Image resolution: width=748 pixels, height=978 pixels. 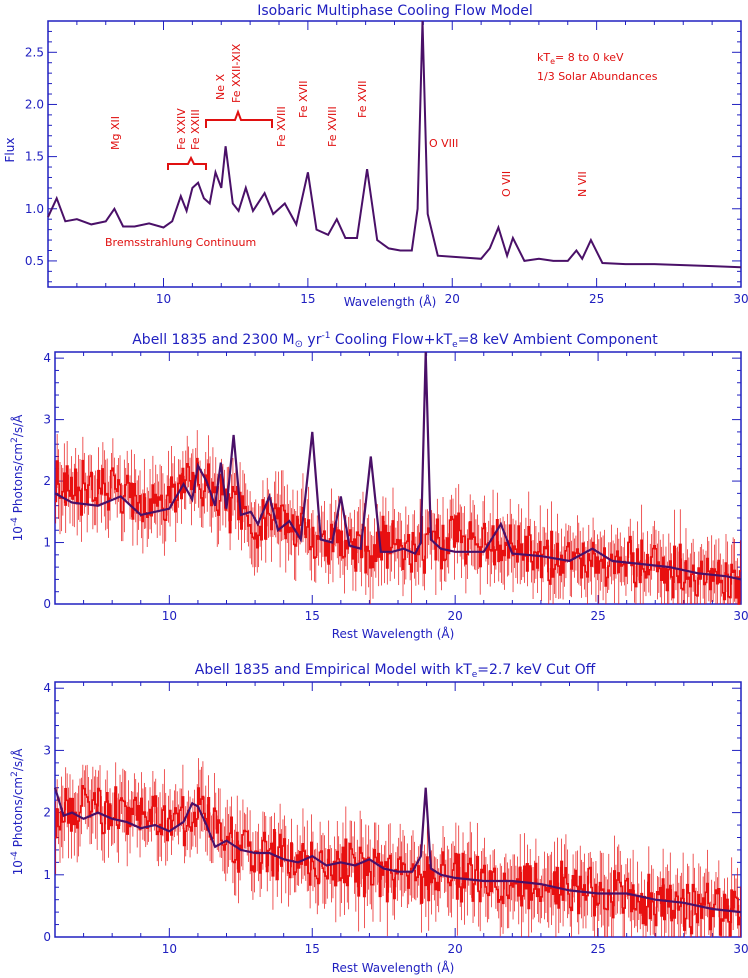 I want to click on panel1-xtick-label: 30, so click(x=740, y=299).